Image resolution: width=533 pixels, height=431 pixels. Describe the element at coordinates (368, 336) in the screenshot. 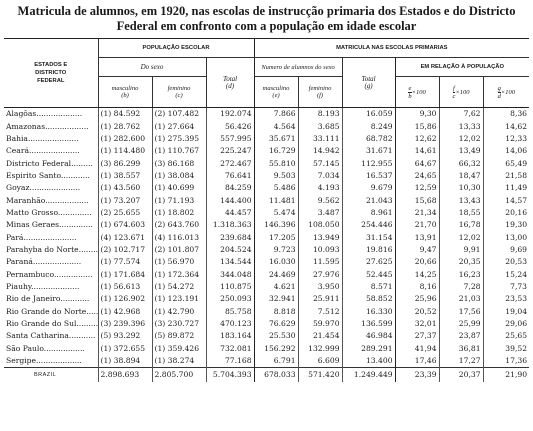

I see `cell-mt: 46.984` at that location.